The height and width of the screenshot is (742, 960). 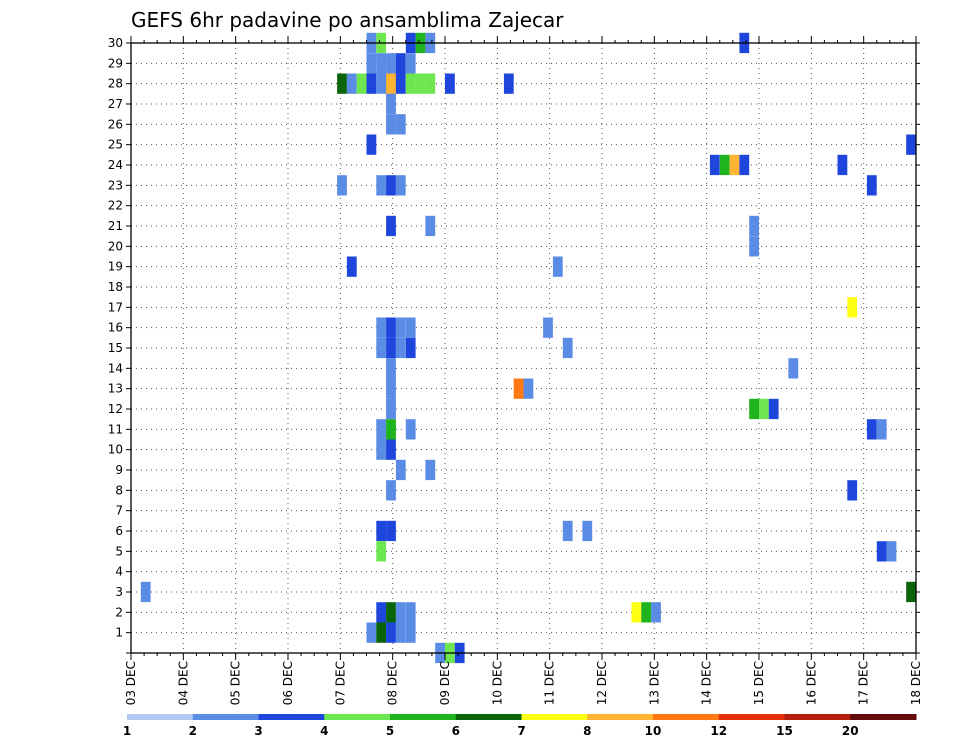 What do you see at coordinates (115, 368) in the screenshot?
I see `y-tick-label: 14` at bounding box center [115, 368].